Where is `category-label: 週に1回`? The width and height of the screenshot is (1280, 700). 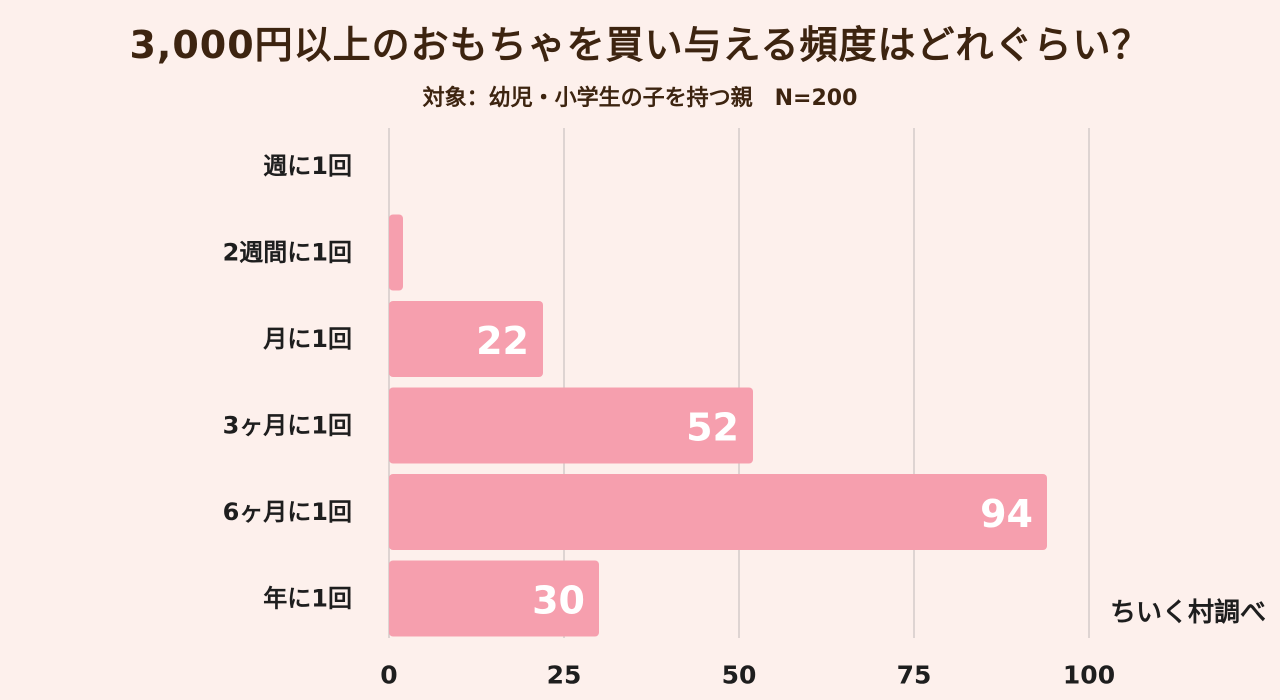
category-label: 週に1回 is located at coordinates (307, 166).